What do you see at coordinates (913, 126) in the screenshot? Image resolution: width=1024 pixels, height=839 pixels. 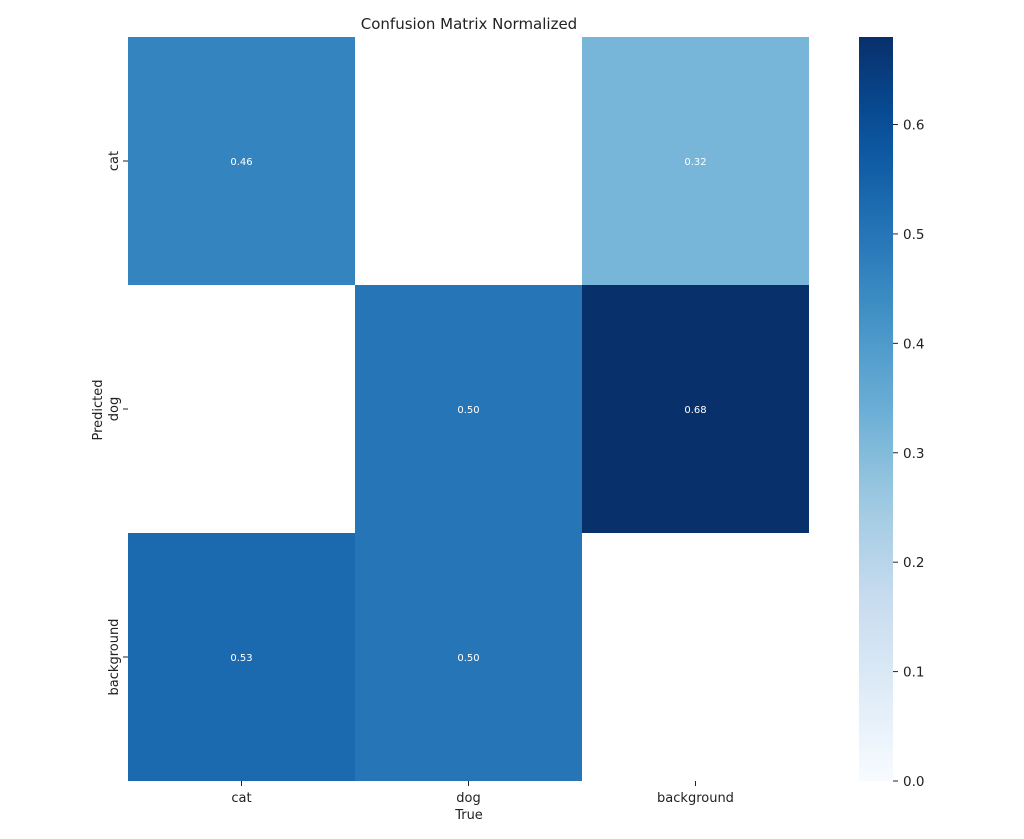 I see `colorbar-tick-label: 0.6` at bounding box center [913, 126].